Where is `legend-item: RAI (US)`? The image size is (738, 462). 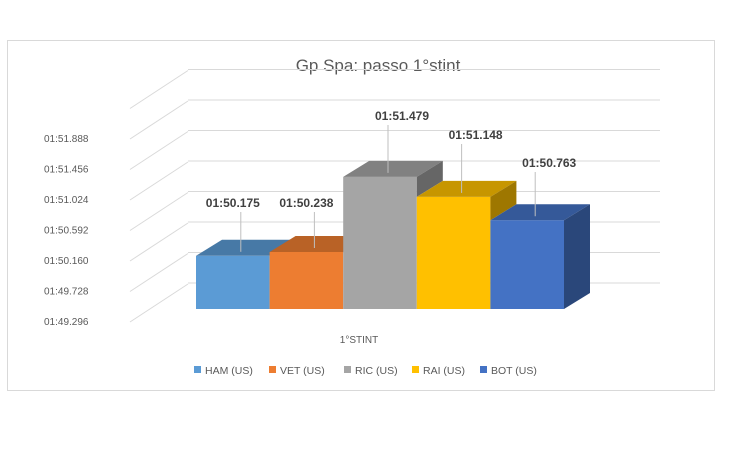 legend-item: RAI (US) is located at coordinates (438, 371).